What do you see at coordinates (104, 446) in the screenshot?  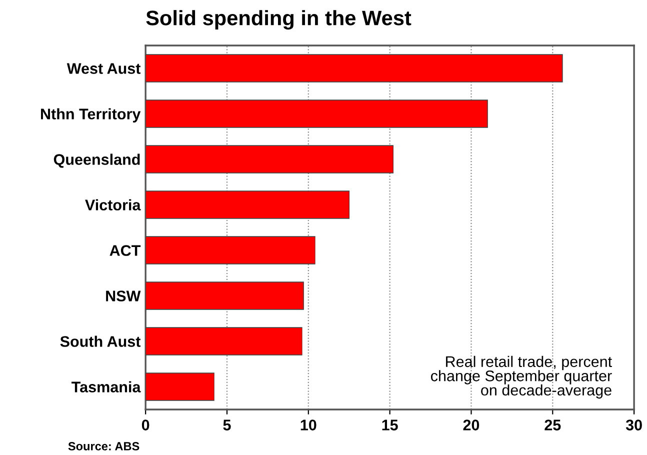 I see `source-note: Source: ABS` at bounding box center [104, 446].